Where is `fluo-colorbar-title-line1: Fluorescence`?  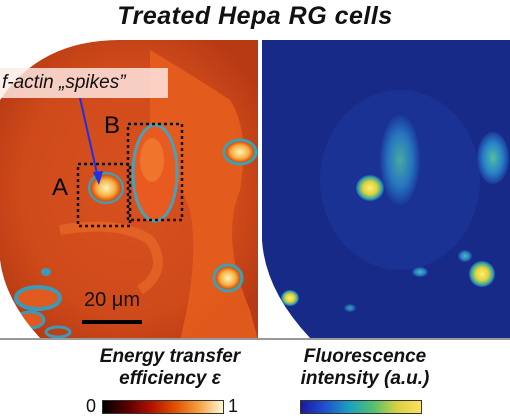 fluo-colorbar-title-line1: Fluorescence is located at coordinates (365, 356).